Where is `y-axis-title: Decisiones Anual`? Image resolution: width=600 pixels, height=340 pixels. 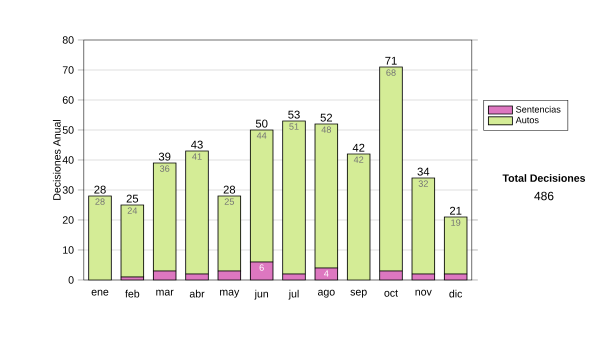
y-axis-title: Decisiones Anual is located at coordinates (56, 160).